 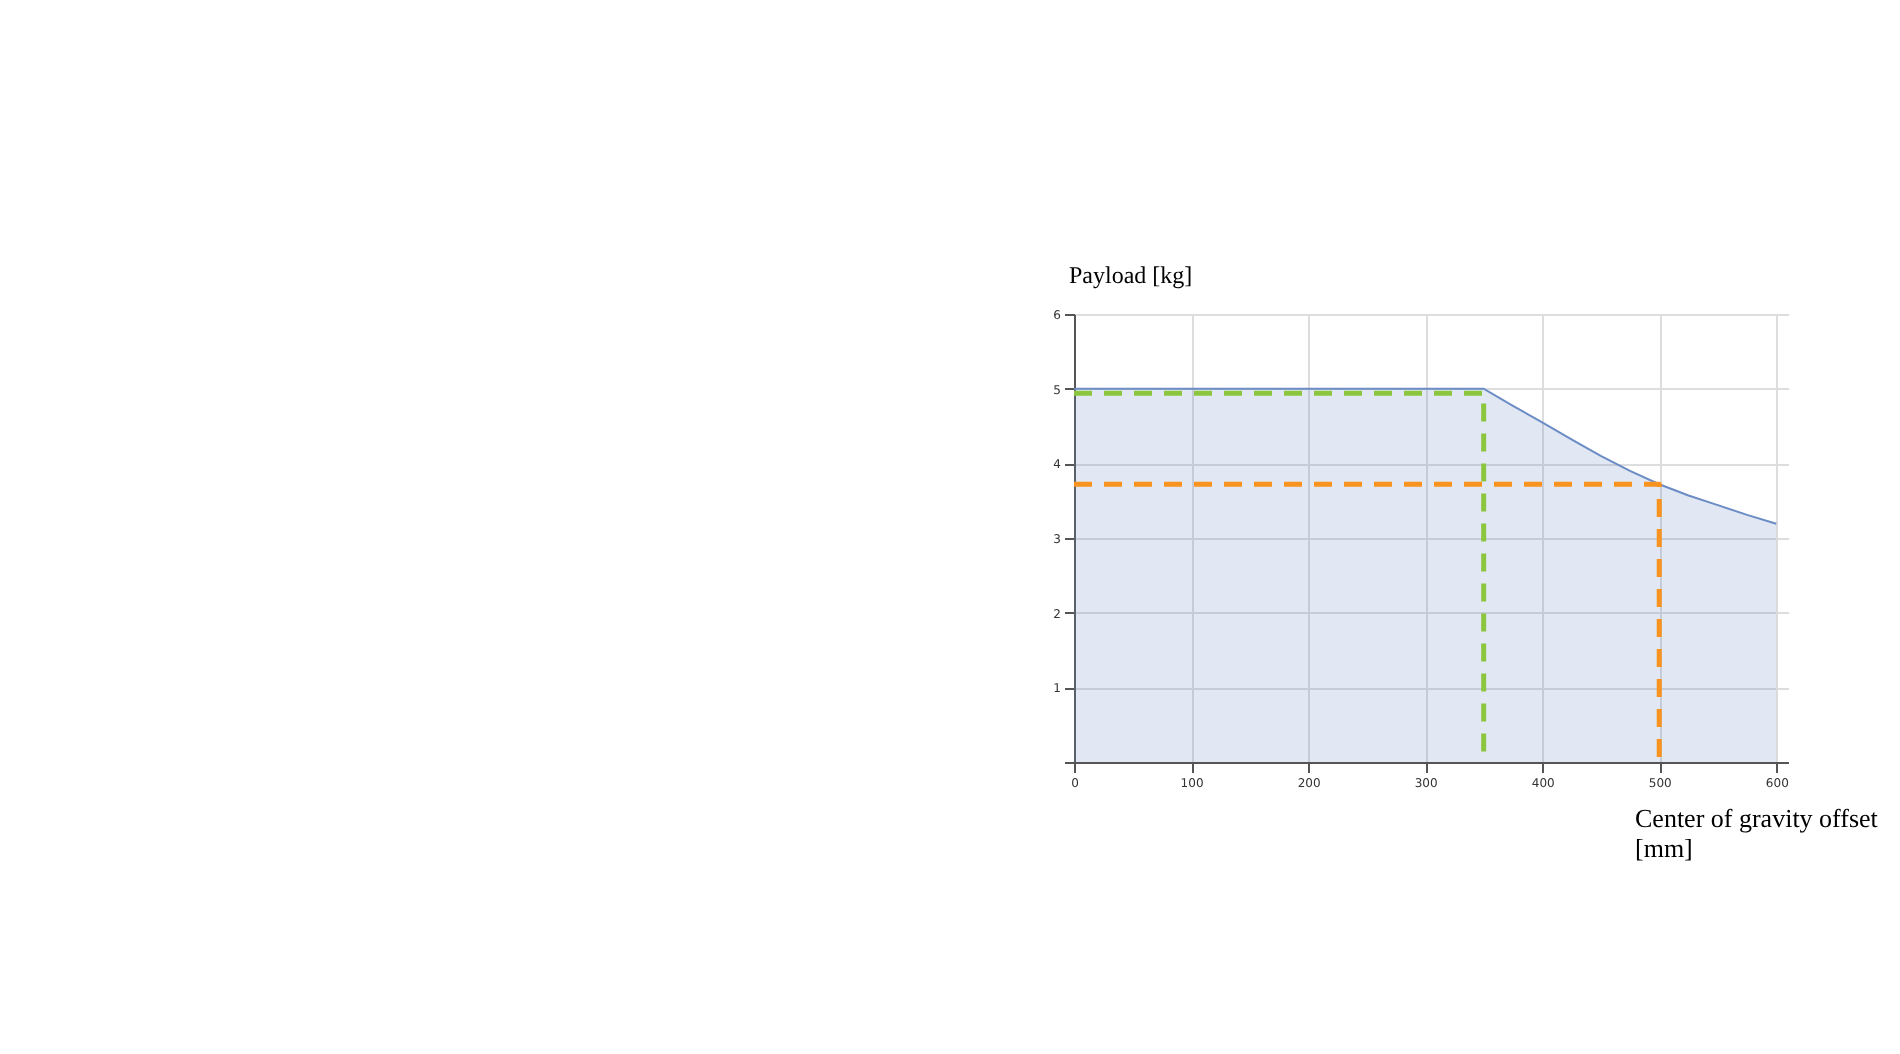 I want to click on y-axis-title: Payload [kg], so click(x=1131, y=275).